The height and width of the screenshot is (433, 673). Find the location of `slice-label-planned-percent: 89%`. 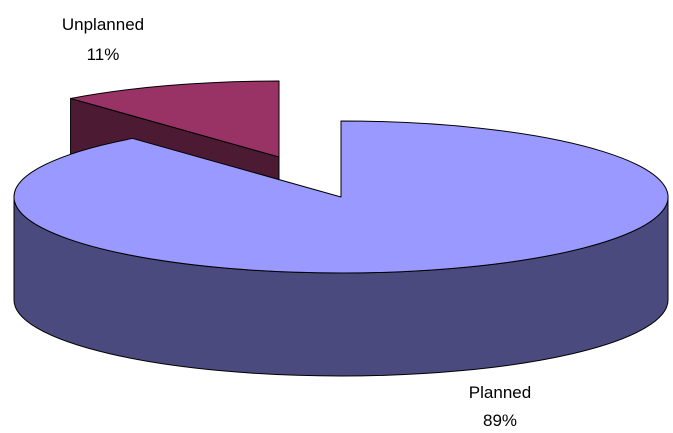

slice-label-planned-percent: 89% is located at coordinates (500, 420).